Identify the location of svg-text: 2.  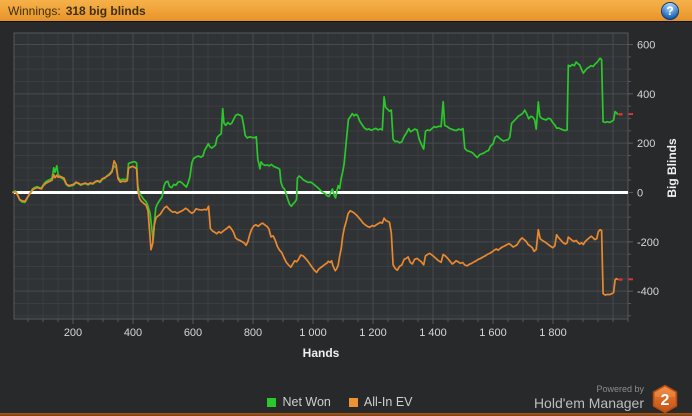
(665, 400).